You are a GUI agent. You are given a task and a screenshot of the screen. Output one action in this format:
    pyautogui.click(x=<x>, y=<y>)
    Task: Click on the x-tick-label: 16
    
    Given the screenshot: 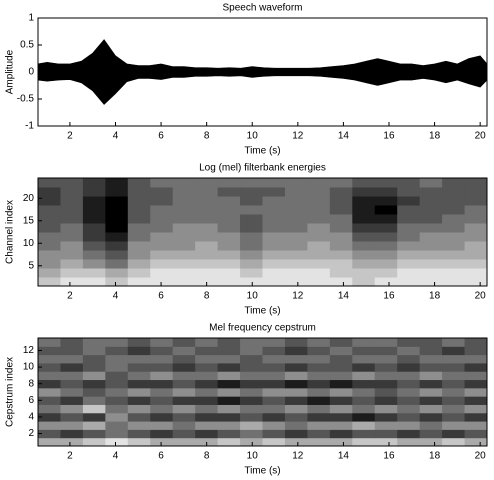 What is the action you would take?
    pyautogui.click(x=389, y=136)
    